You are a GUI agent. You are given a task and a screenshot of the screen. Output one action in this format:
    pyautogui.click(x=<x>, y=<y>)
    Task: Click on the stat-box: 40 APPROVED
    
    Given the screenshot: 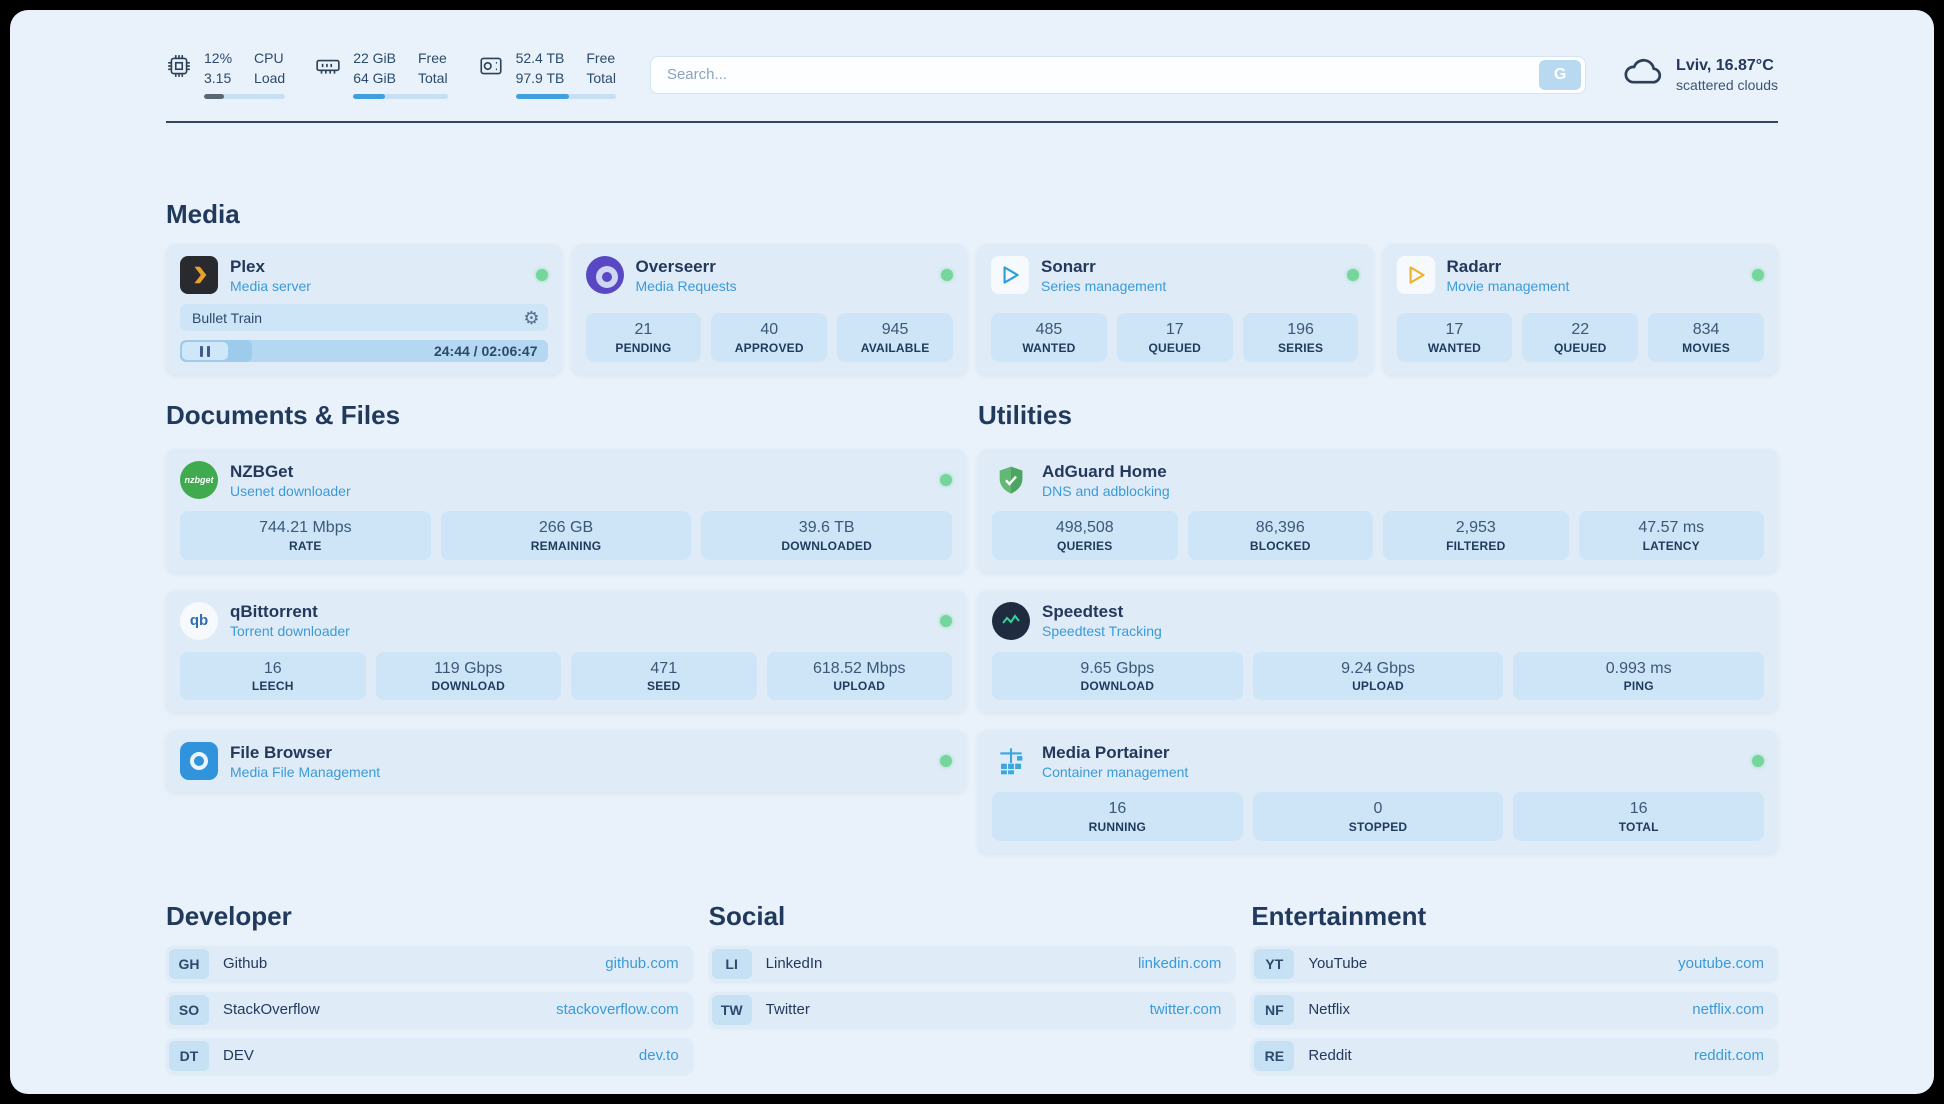 What is the action you would take?
    pyautogui.click(x=769, y=337)
    